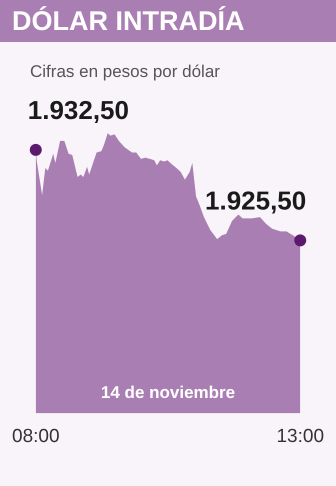 This screenshot has width=336, height=486. Describe the element at coordinates (168, 392) in the screenshot. I see `x-axis-title: 14 de noviembre` at that location.